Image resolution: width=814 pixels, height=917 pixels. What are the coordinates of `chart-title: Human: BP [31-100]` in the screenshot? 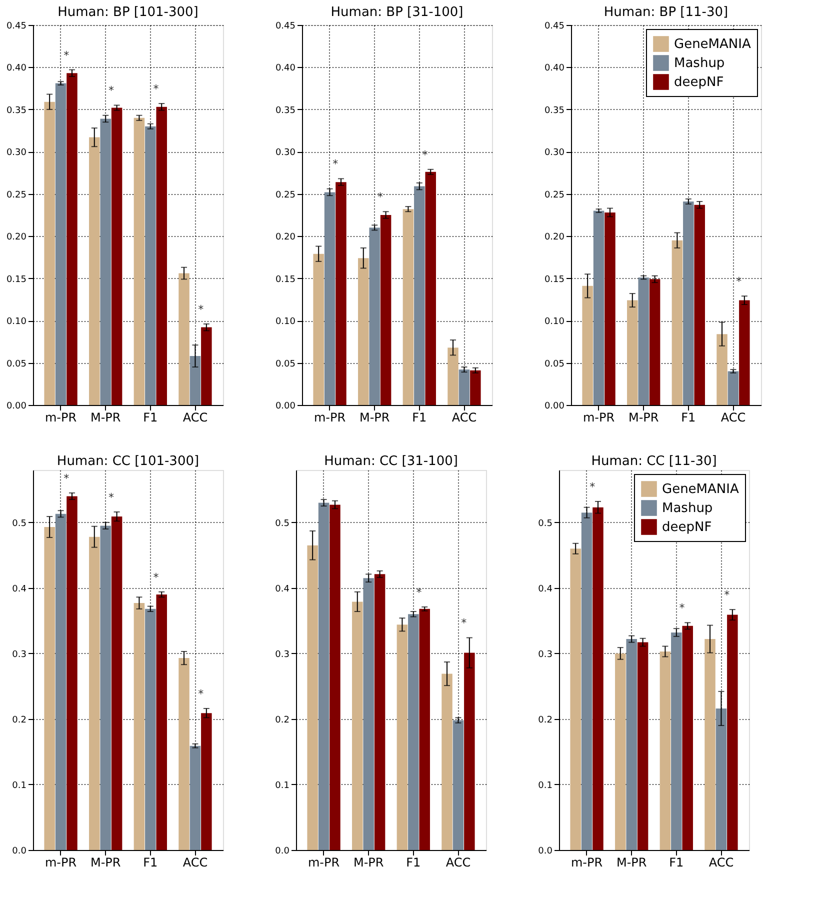 It's located at (397, 12).